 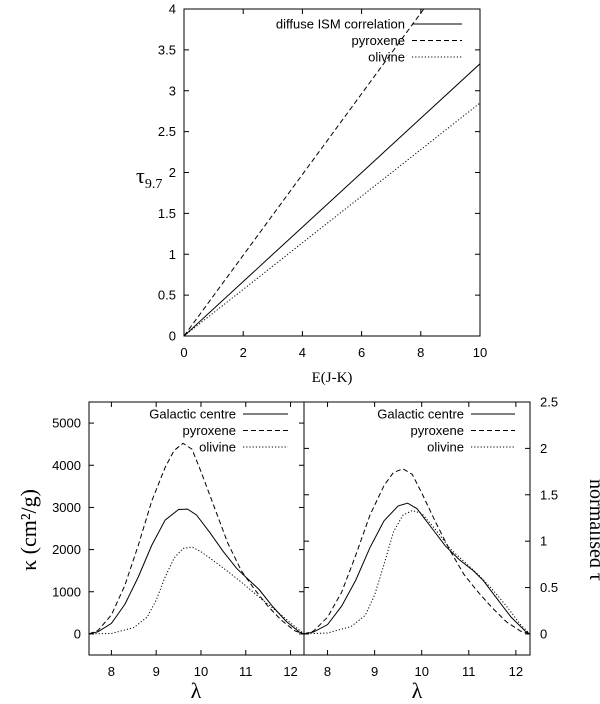 I want to click on bottom-left-y-tick-label: 2000, so click(x=66, y=549).